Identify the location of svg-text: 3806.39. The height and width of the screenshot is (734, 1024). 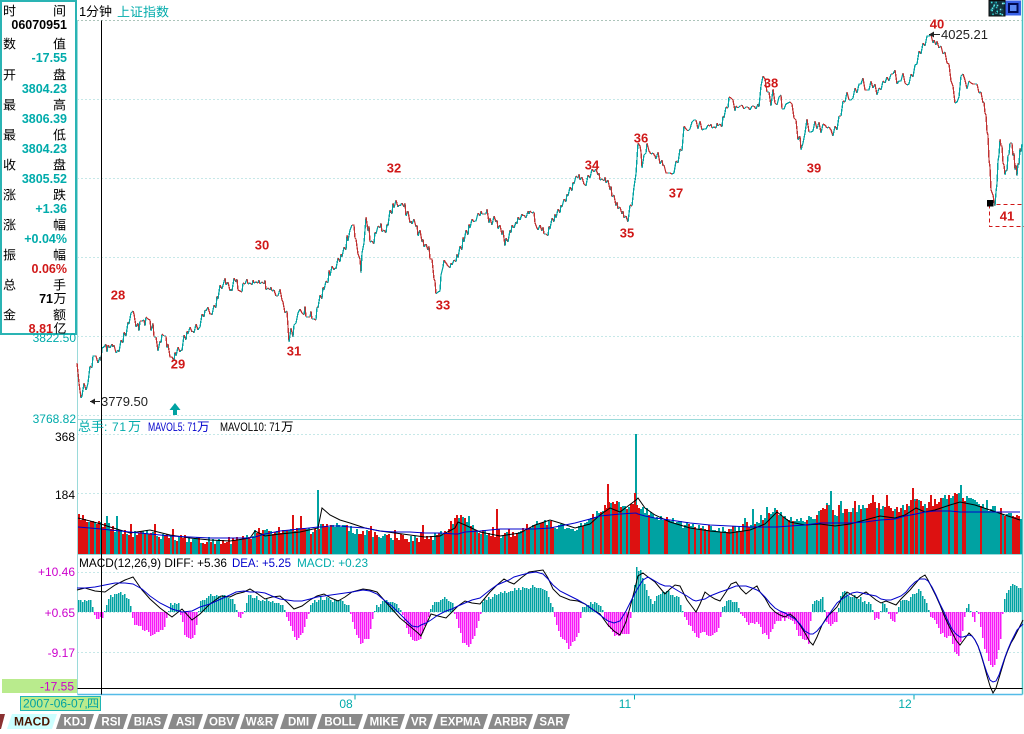
(44, 119).